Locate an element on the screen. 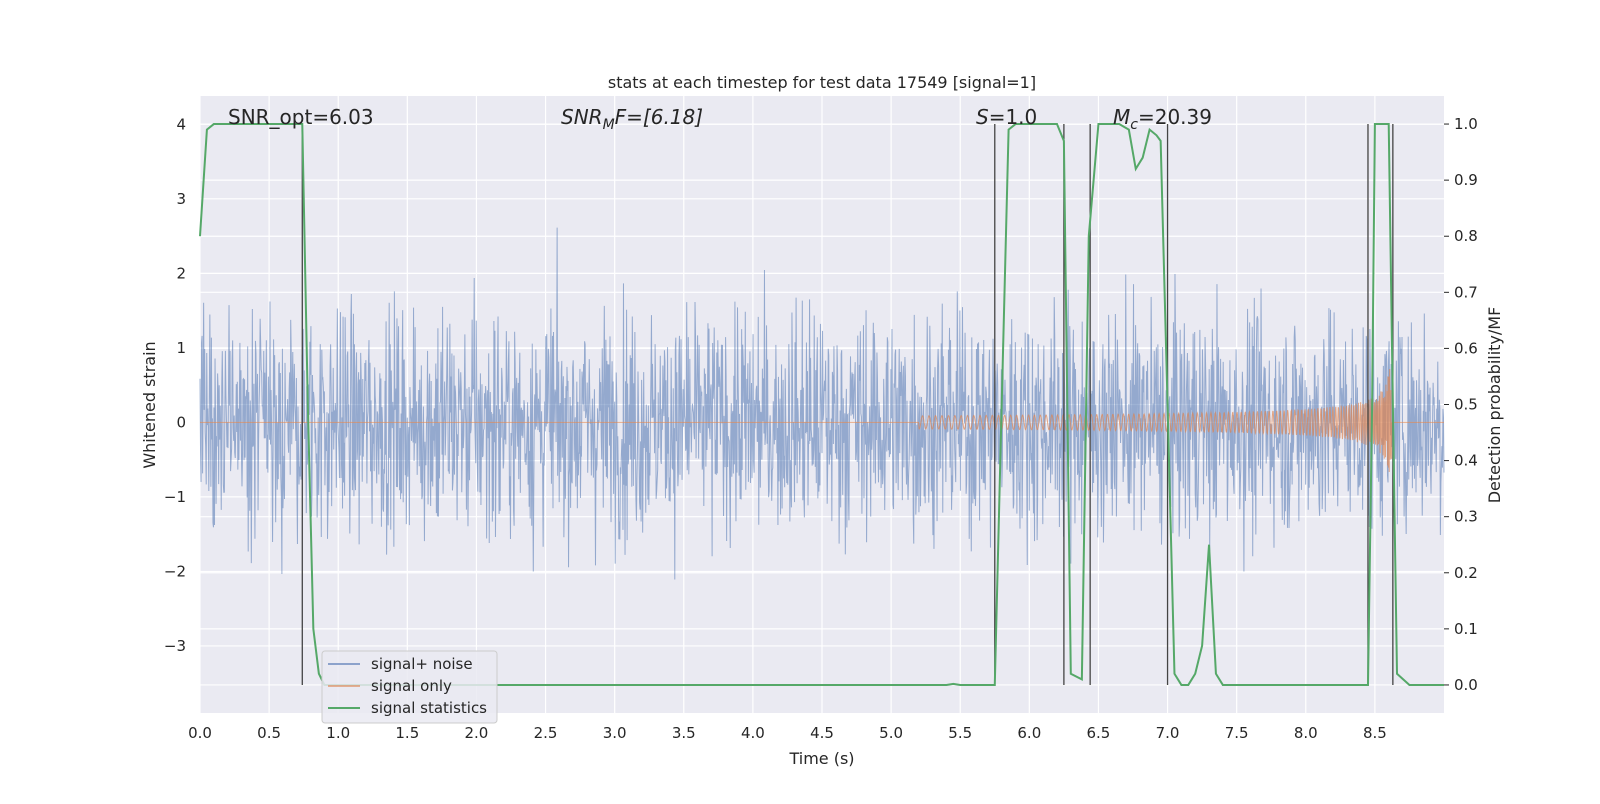  x-tick-label: 1.0 is located at coordinates (338, 733).